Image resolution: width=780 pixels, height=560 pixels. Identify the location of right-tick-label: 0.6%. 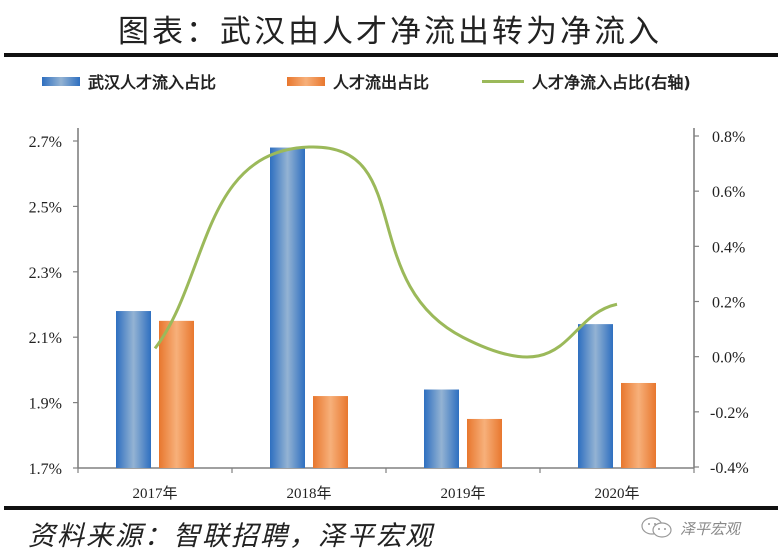
(728, 192).